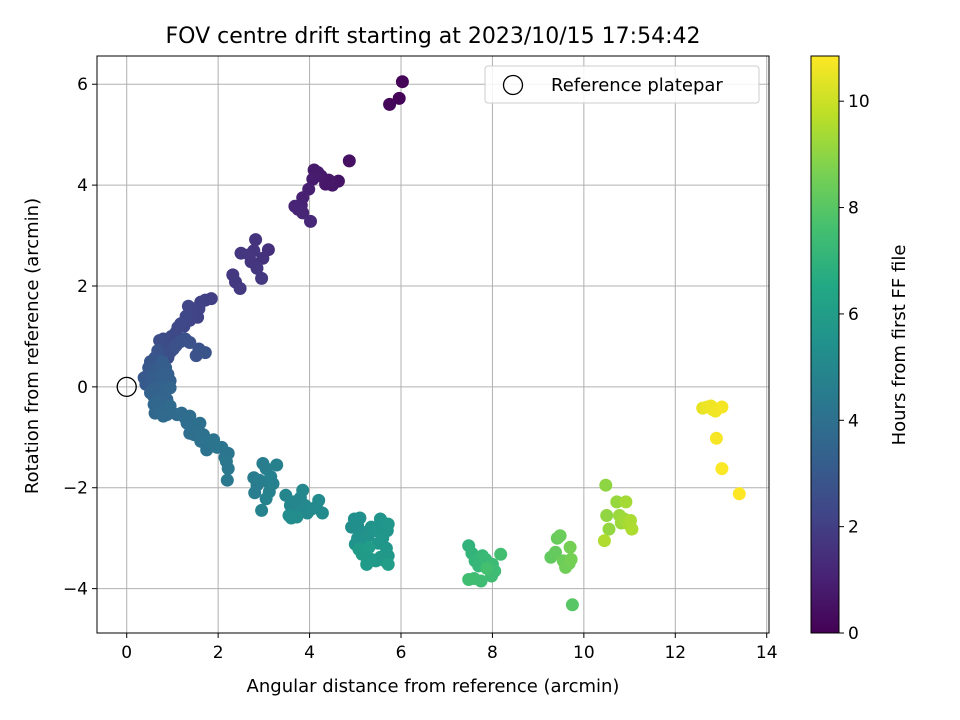 Image resolution: width=960 pixels, height=720 pixels. Describe the element at coordinates (75, 489) in the screenshot. I see `y-tick-label: −2` at that location.